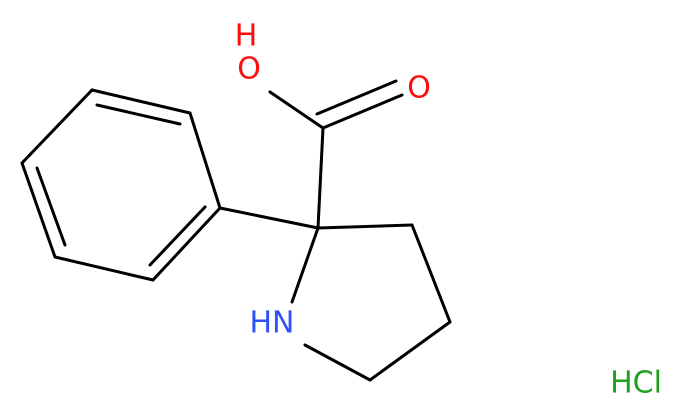 The width and height of the screenshot is (687, 418). I want to click on atom-label: H, so click(246, 36).